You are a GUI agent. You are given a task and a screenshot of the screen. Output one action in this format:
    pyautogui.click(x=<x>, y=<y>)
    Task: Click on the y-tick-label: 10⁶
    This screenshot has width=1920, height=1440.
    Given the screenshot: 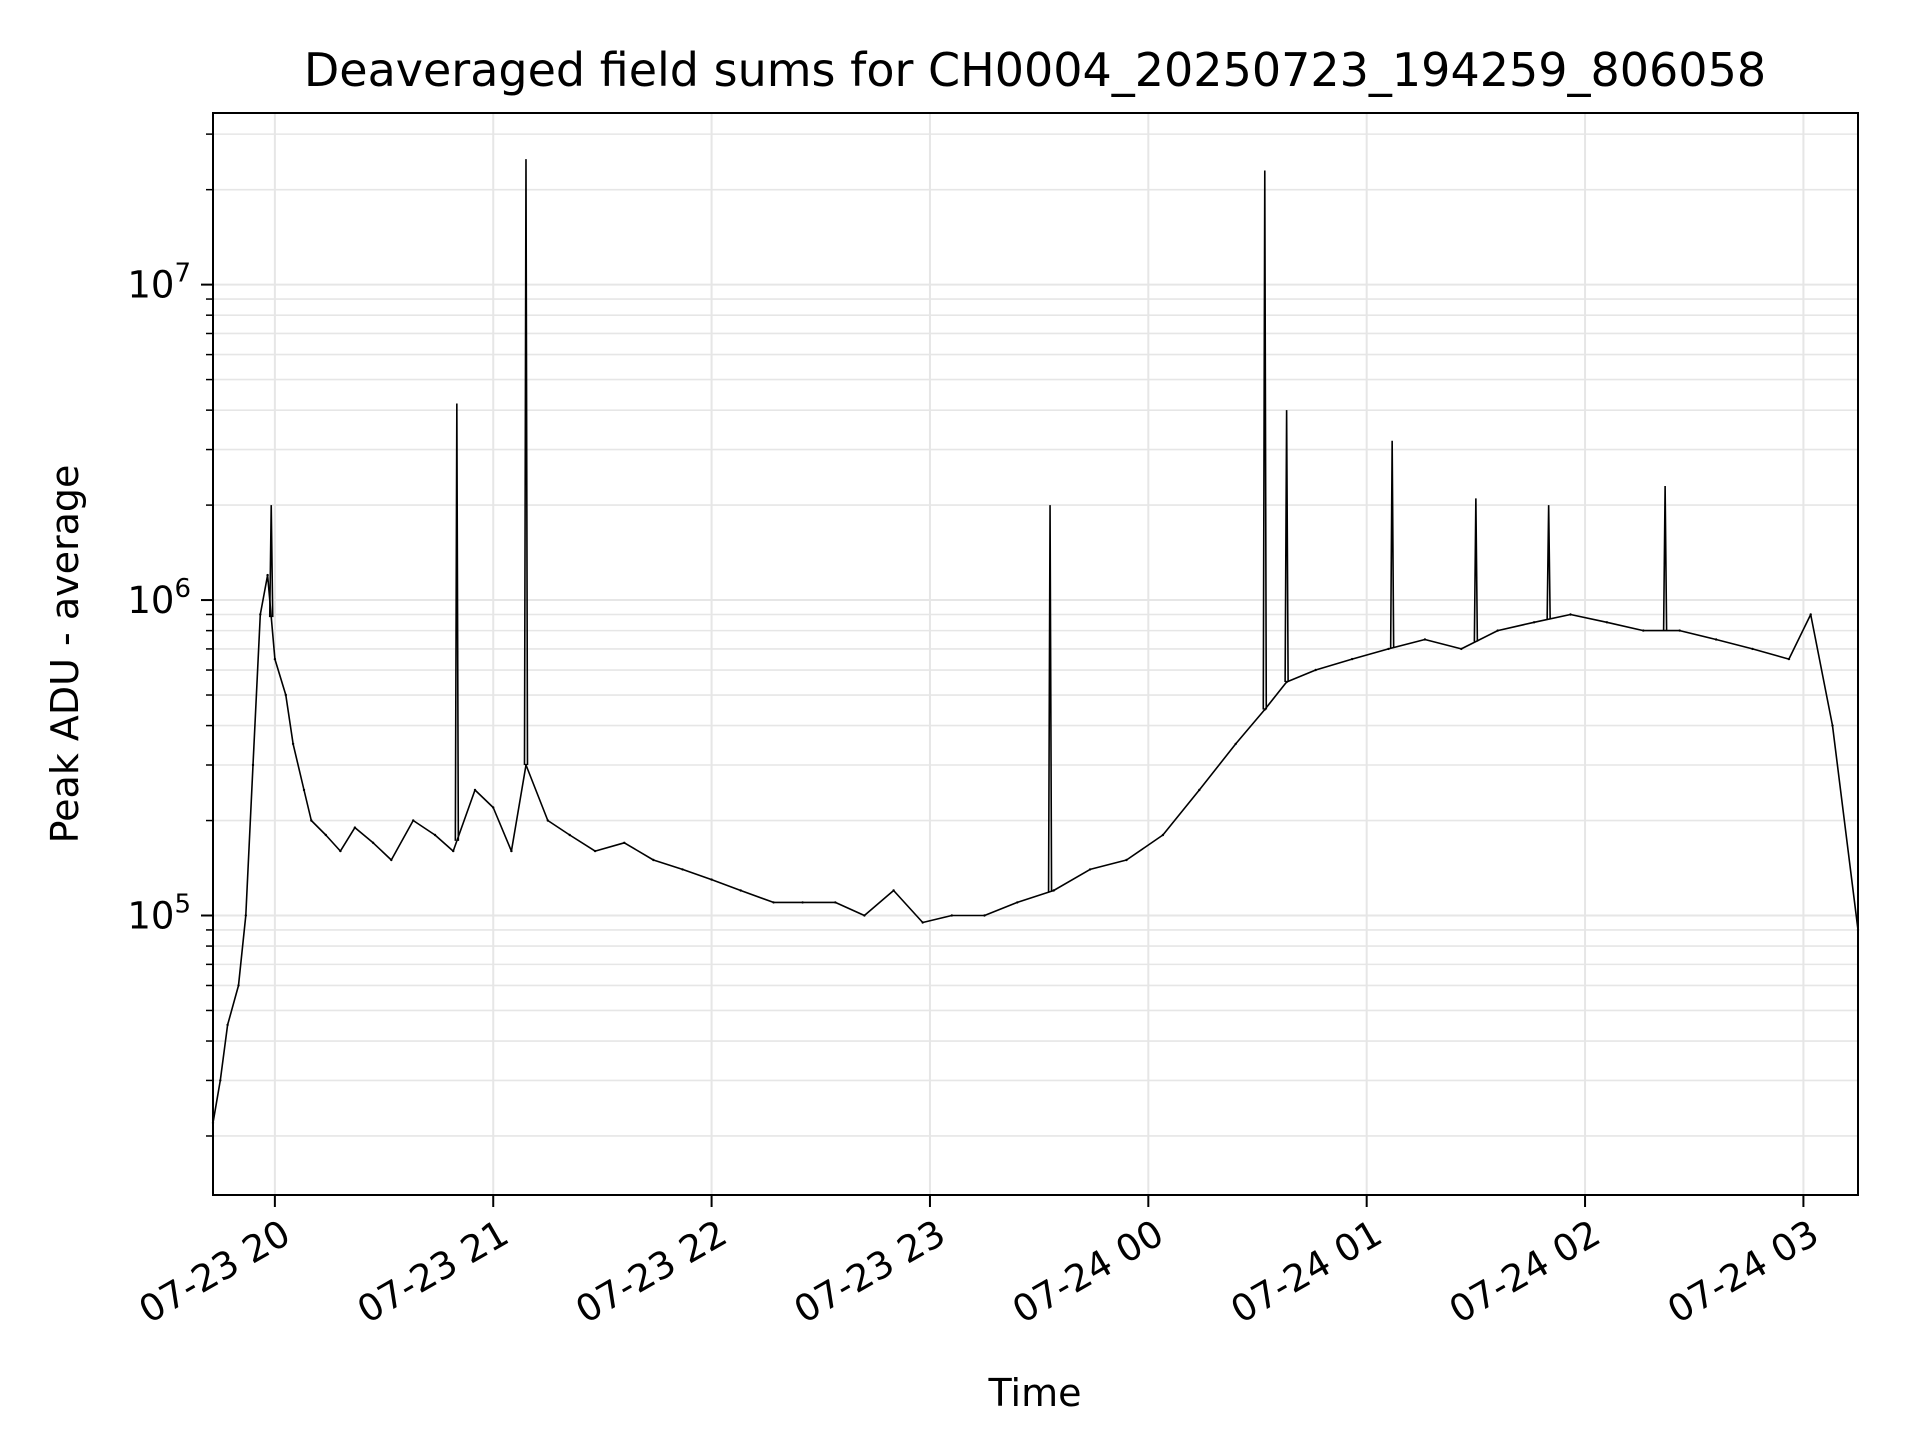 What is the action you would take?
    pyautogui.click(x=159, y=598)
    